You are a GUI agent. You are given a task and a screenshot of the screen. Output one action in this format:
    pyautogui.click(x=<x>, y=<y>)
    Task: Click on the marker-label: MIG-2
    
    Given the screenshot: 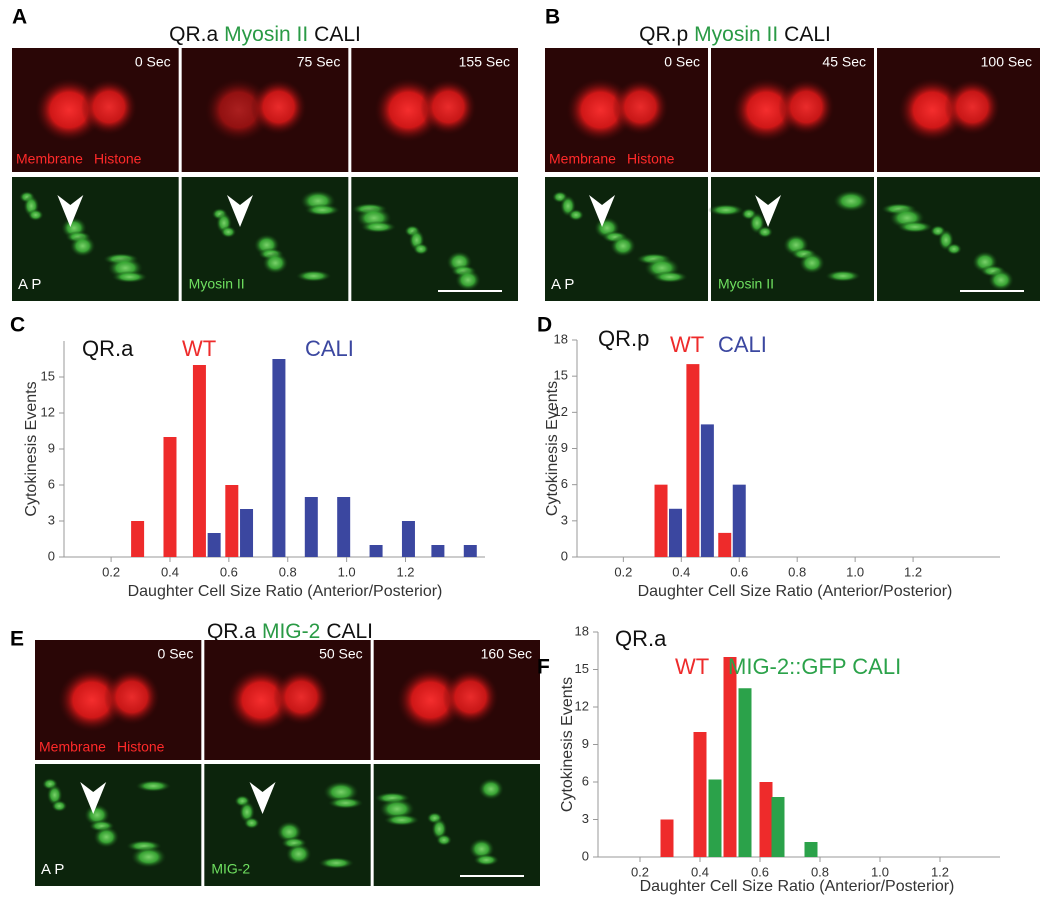 What is the action you would take?
    pyautogui.click(x=230, y=869)
    